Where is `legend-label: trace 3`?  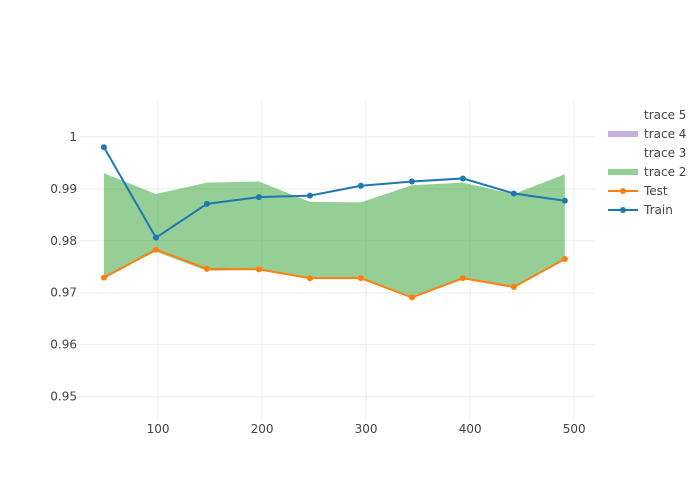
legend-label: trace 3 is located at coordinates (665, 153).